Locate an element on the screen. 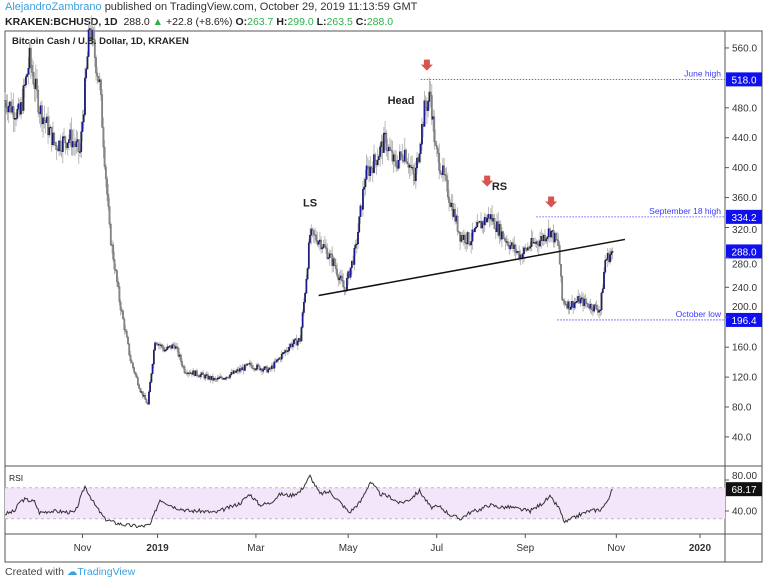  price-tick-label: 120.0 is located at coordinates (744, 378).